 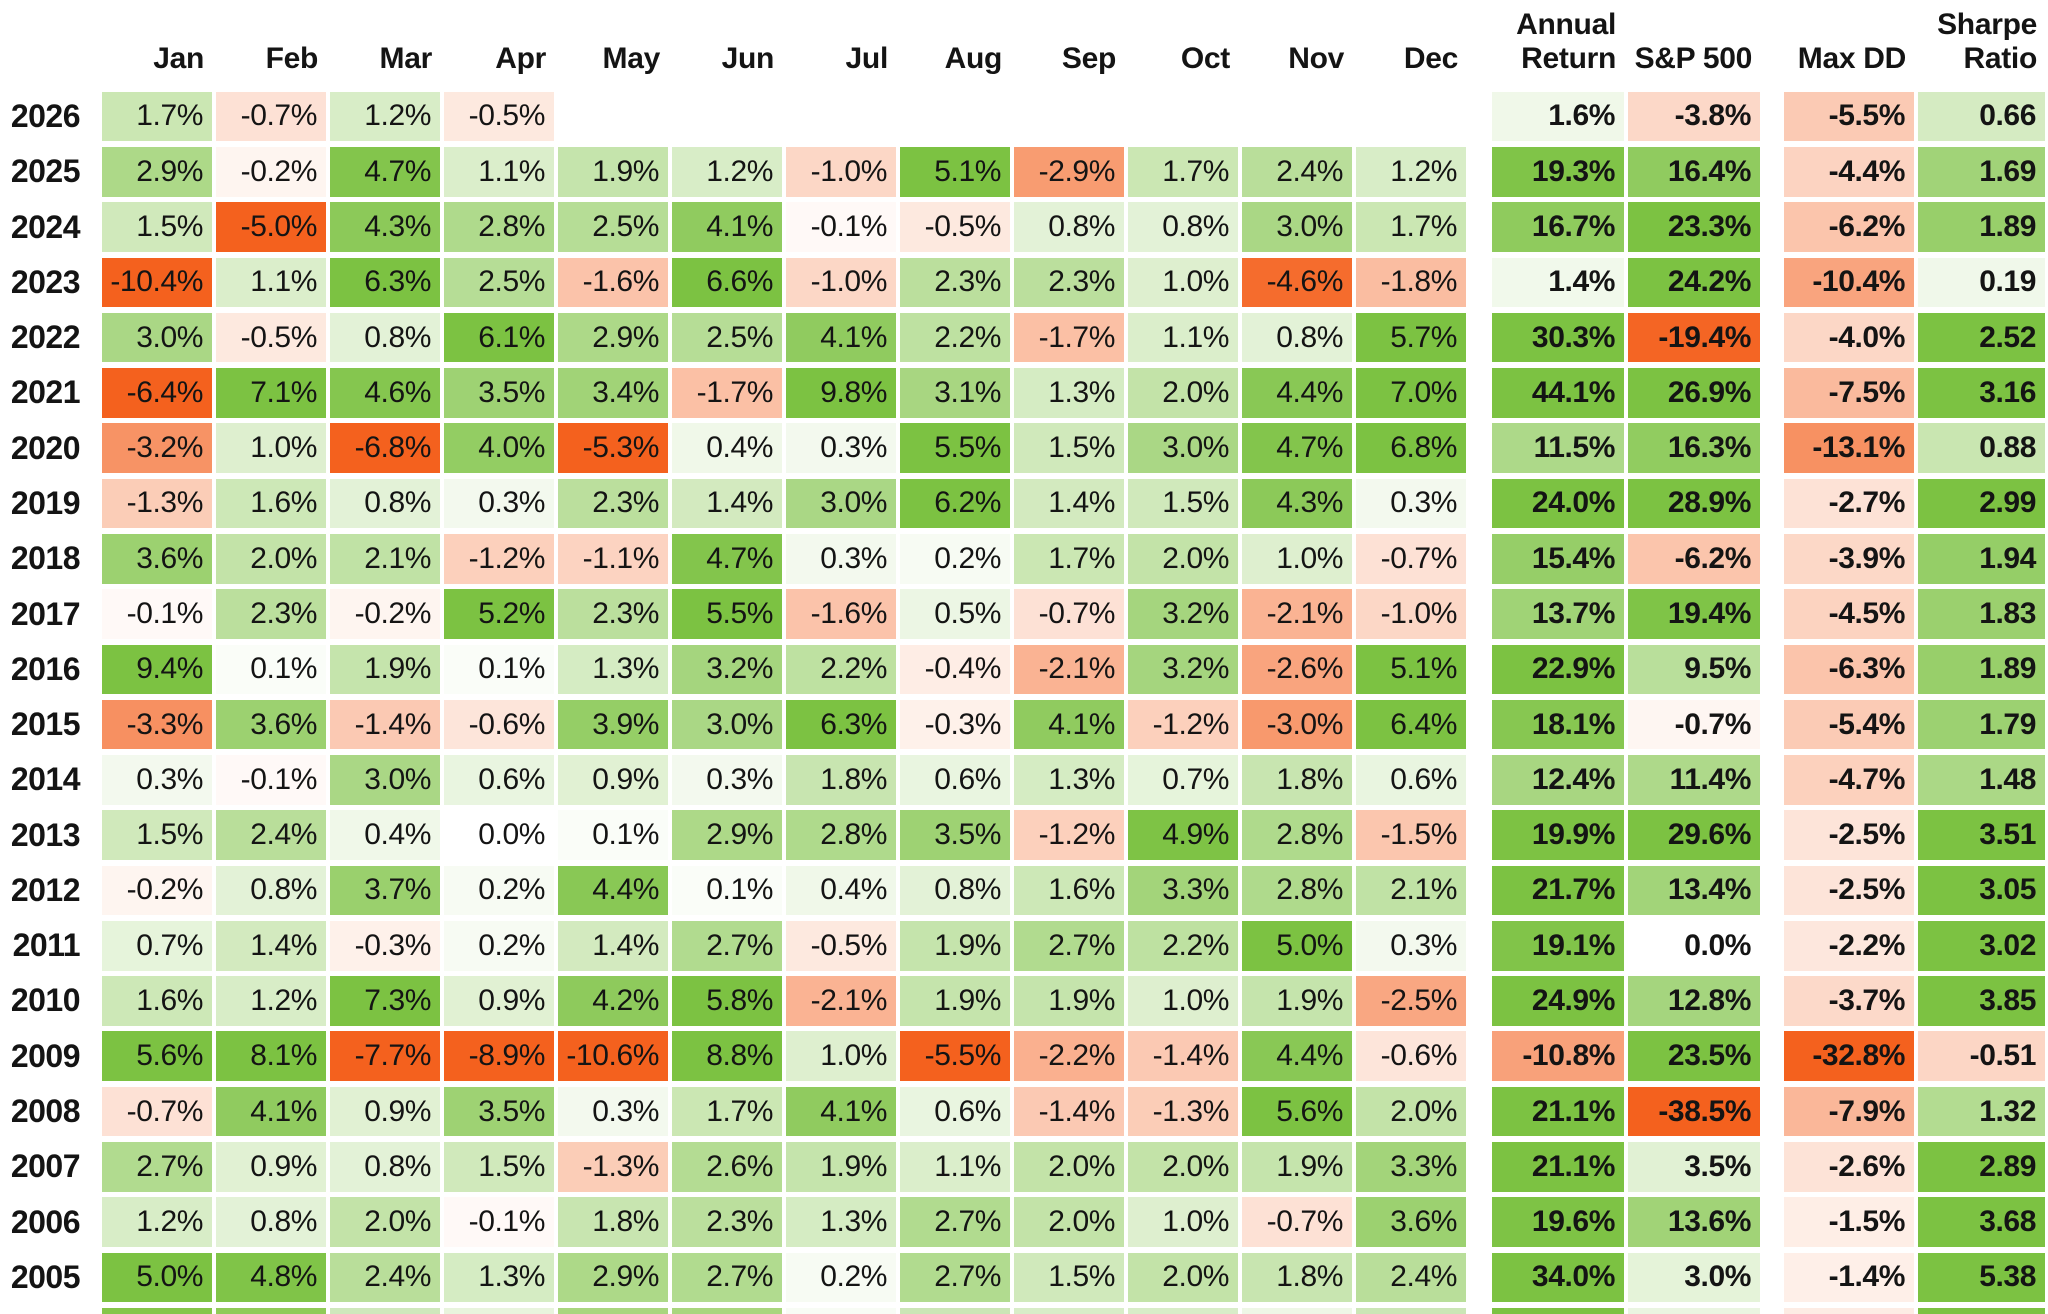 What do you see at coordinates (157, 890) in the screenshot?
I see `cell-2012-jan: -0.2%` at bounding box center [157, 890].